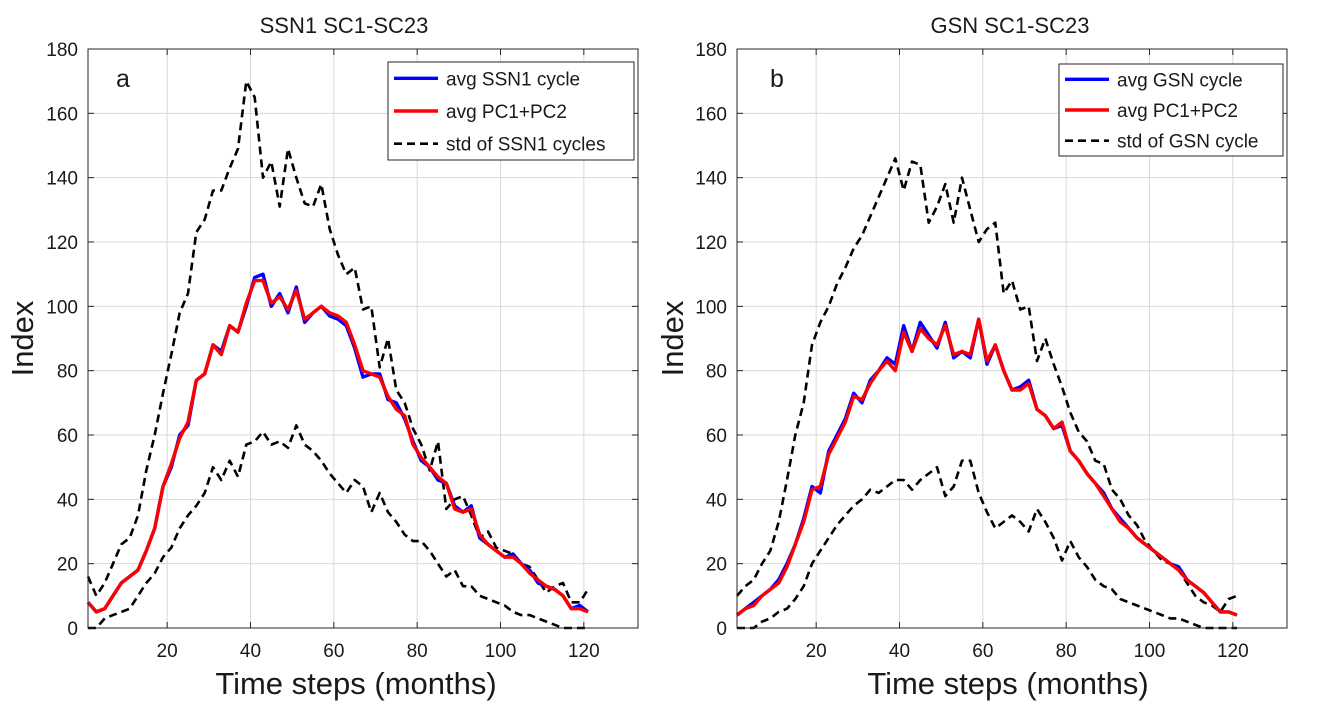 The image size is (1328, 710). Describe the element at coordinates (513, 79) in the screenshot. I see `legend-label: avg SSN1 cycle` at that location.